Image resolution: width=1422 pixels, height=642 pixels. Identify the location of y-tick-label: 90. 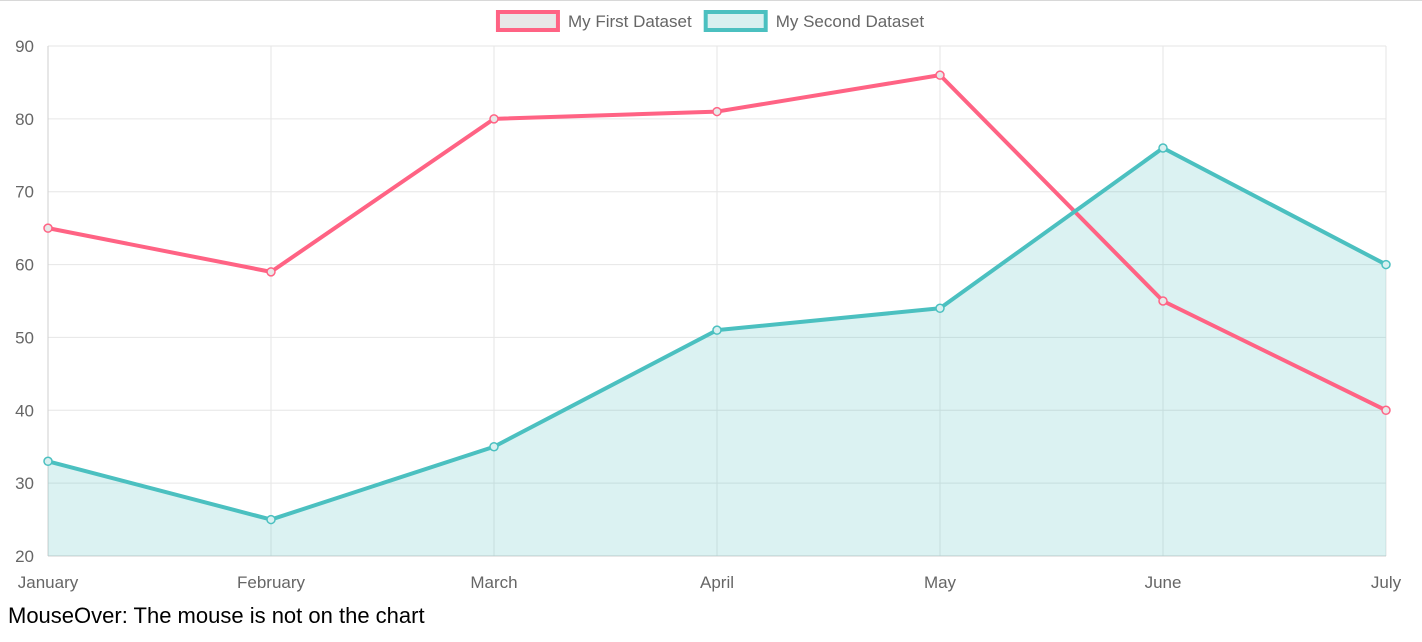
(24, 46).